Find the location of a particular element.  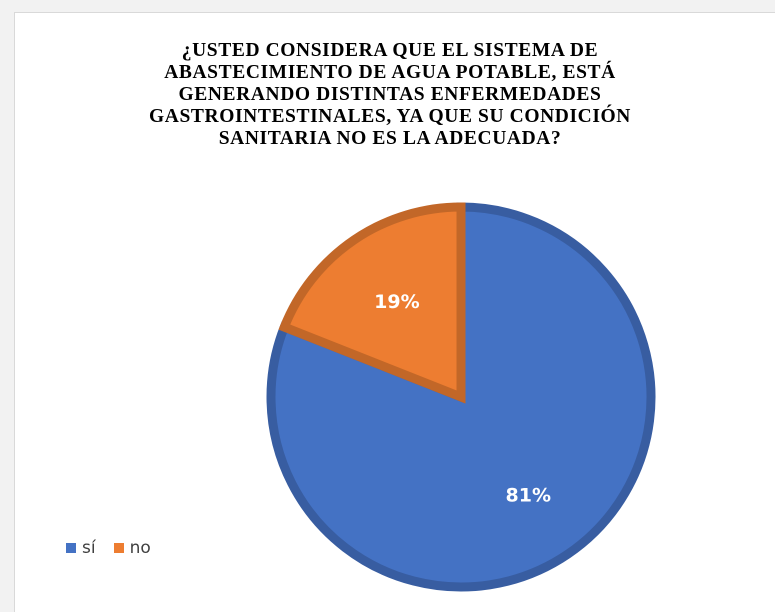

data-label-si: 81% is located at coordinates (528, 496).